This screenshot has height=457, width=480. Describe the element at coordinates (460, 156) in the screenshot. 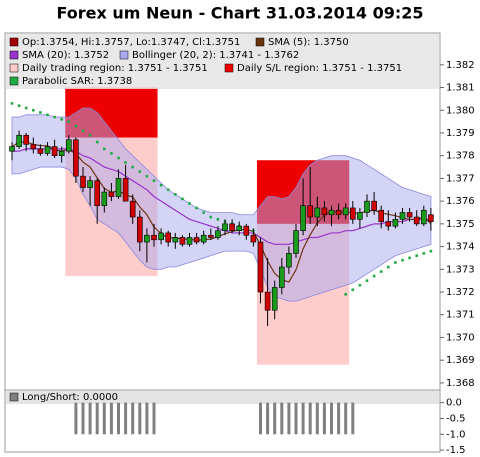

I see `y-tick-label: 1.378` at that location.